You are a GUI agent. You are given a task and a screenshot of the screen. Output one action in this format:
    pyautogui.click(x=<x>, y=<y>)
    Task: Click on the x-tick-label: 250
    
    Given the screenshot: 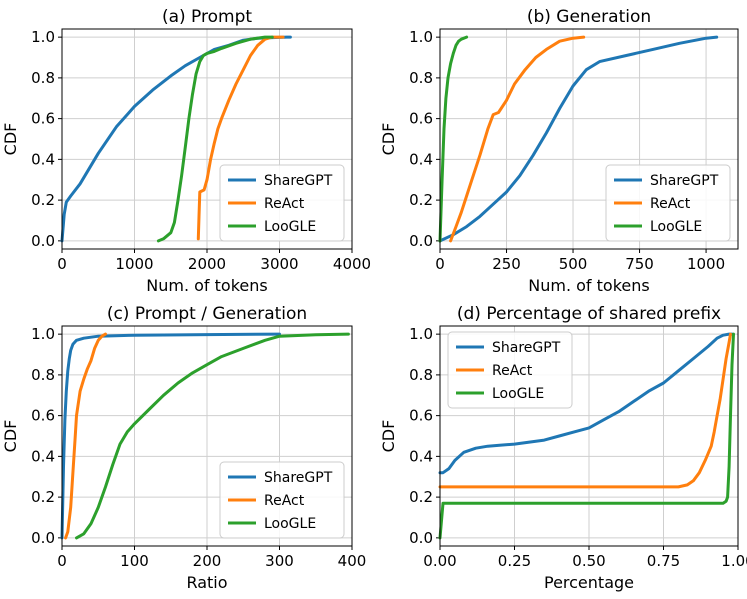 What is the action you would take?
    pyautogui.click(x=506, y=264)
    